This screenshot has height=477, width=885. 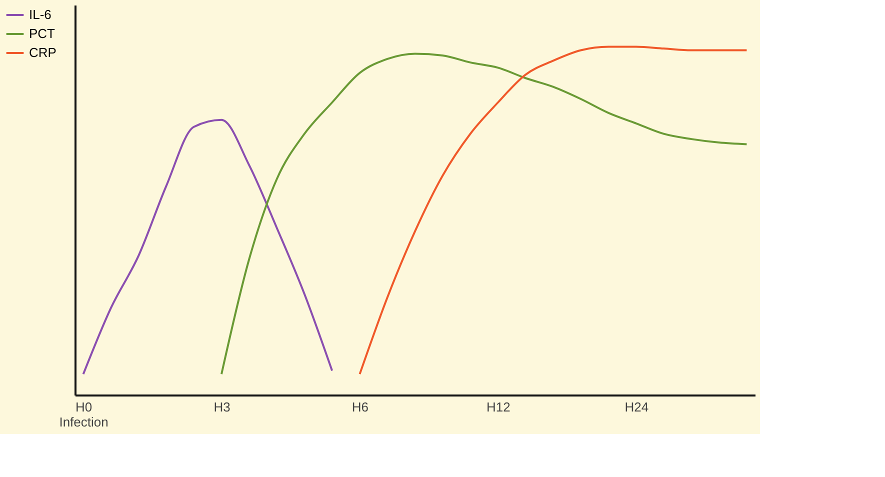 I want to click on x-tick-label: H12, so click(x=498, y=407).